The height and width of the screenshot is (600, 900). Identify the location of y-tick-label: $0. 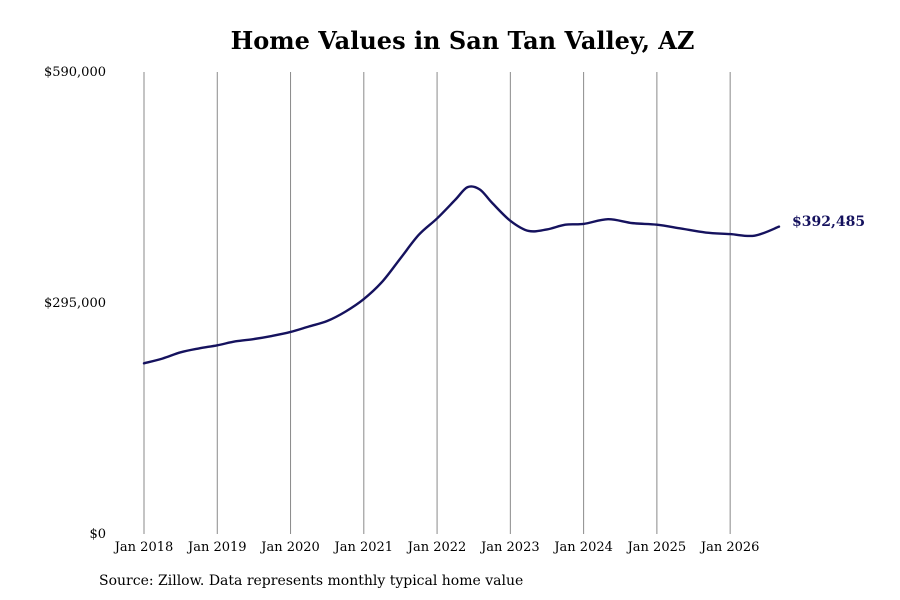
(97, 534).